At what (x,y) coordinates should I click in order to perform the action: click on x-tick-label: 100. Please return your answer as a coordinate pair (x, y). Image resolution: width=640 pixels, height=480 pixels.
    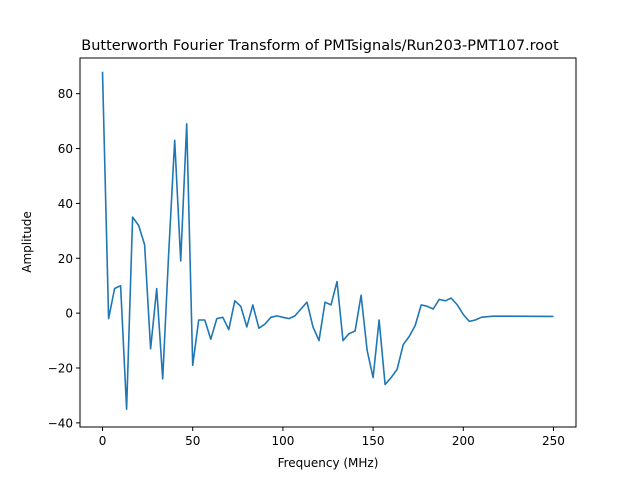
    Looking at the image, I should click on (282, 441).